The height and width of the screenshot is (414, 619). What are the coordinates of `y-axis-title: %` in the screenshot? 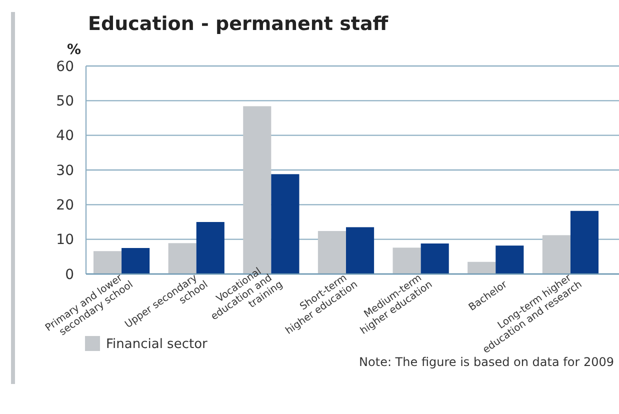 It's located at (74, 50).